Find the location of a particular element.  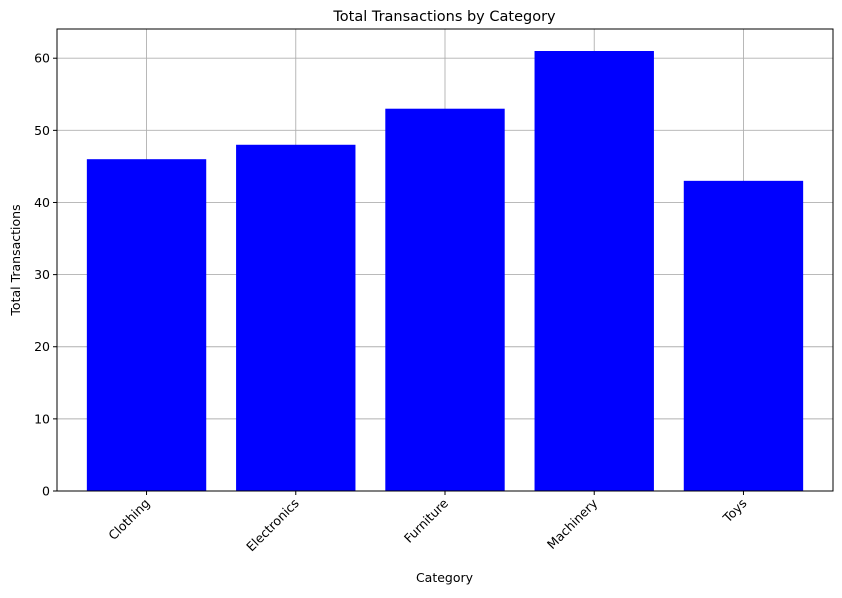

bar-toys is located at coordinates (743, 335).